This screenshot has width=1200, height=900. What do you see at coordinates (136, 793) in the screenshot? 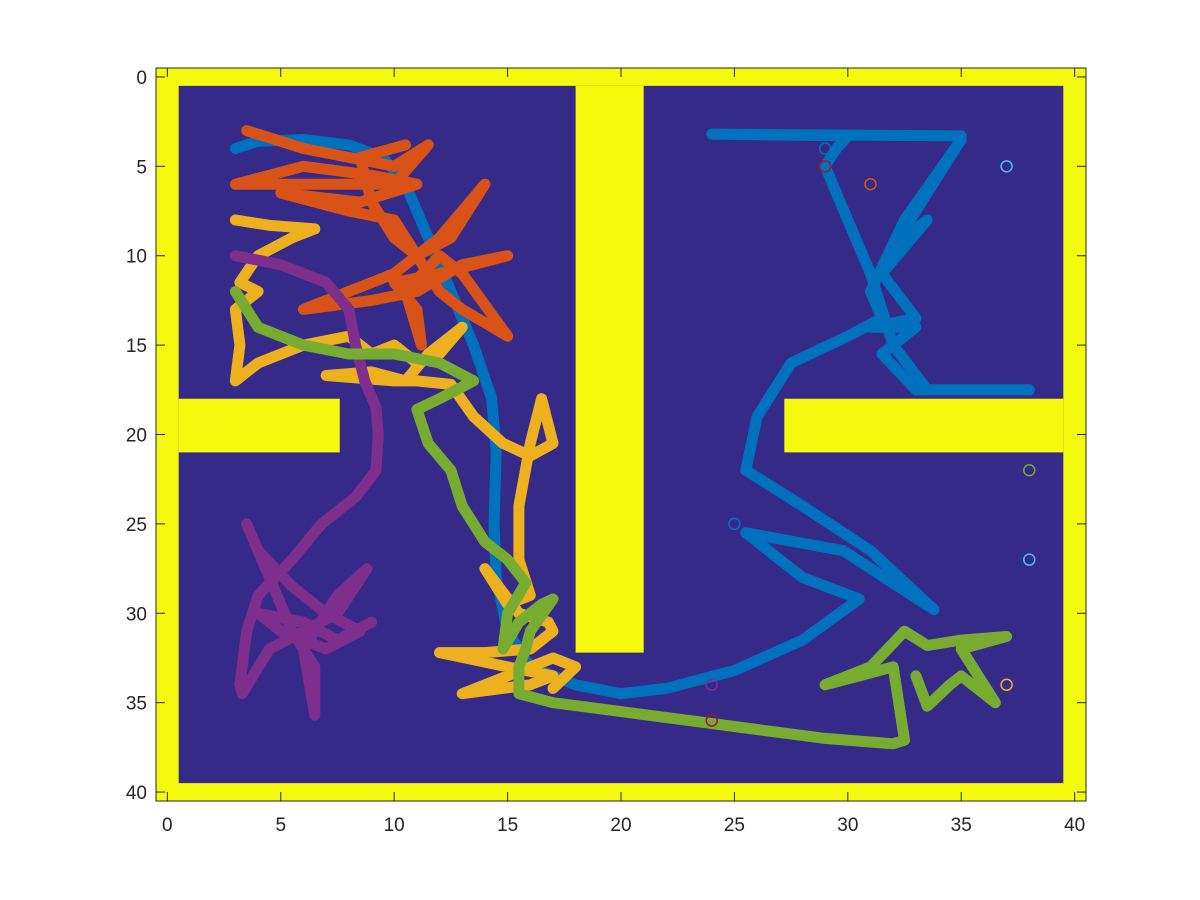
I see `y-tick-label: 40` at bounding box center [136, 793].